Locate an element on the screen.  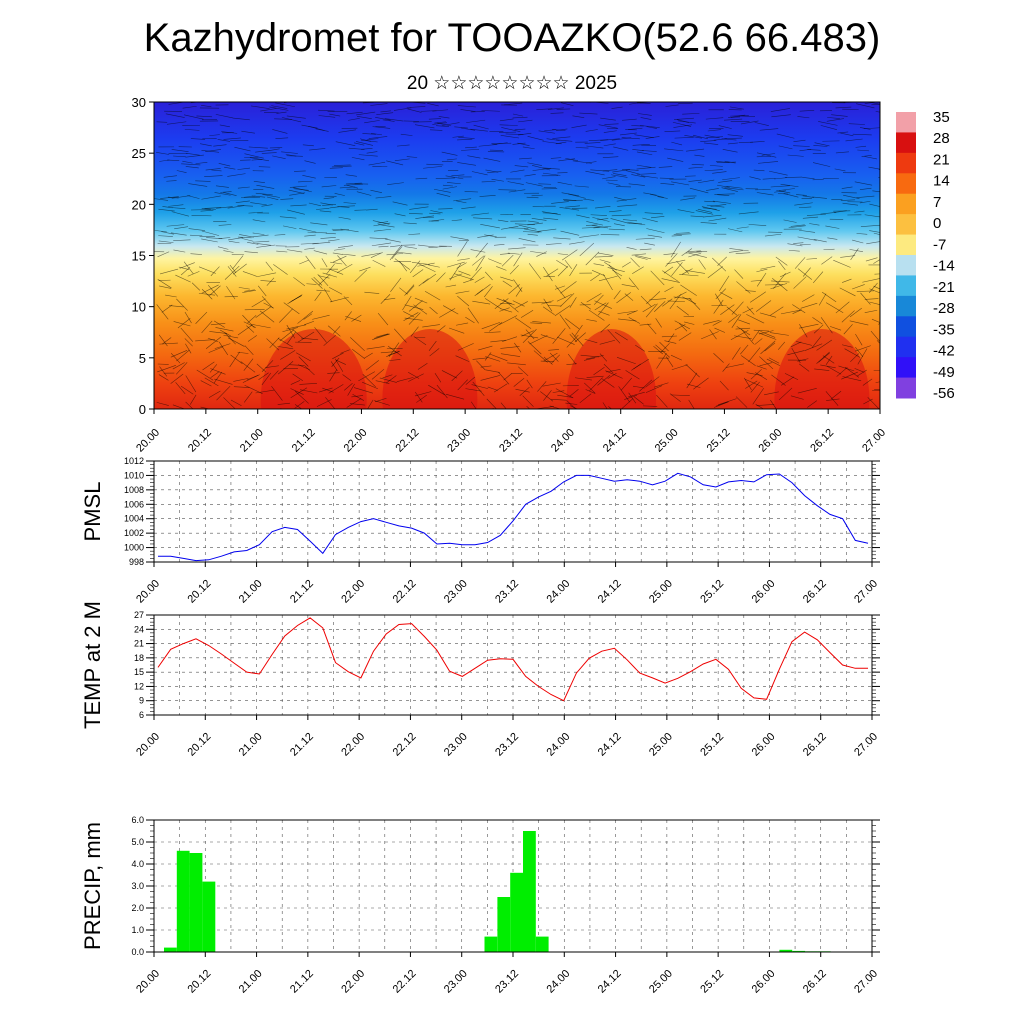
y-tick-label: 9 is located at coordinates (141, 701).